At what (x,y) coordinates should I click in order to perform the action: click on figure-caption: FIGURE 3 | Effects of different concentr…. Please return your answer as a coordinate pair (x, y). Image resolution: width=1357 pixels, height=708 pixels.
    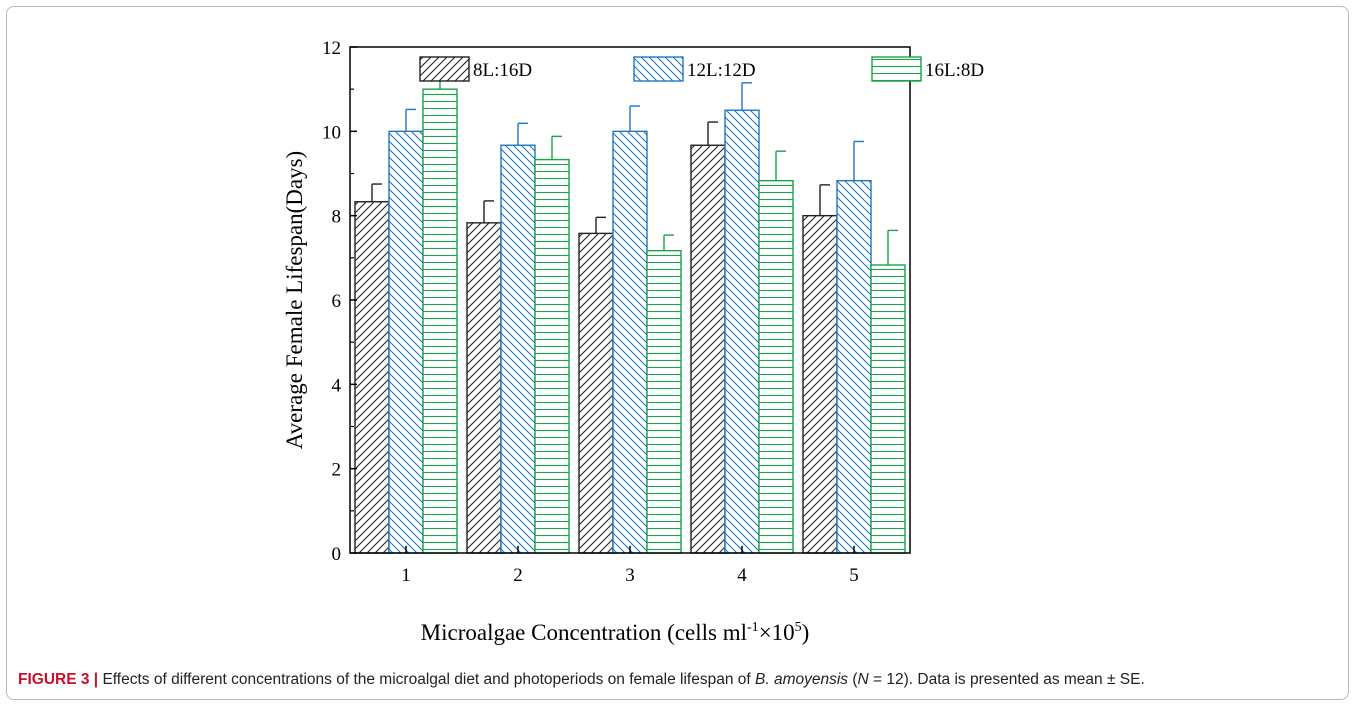
    Looking at the image, I should click on (678, 680).